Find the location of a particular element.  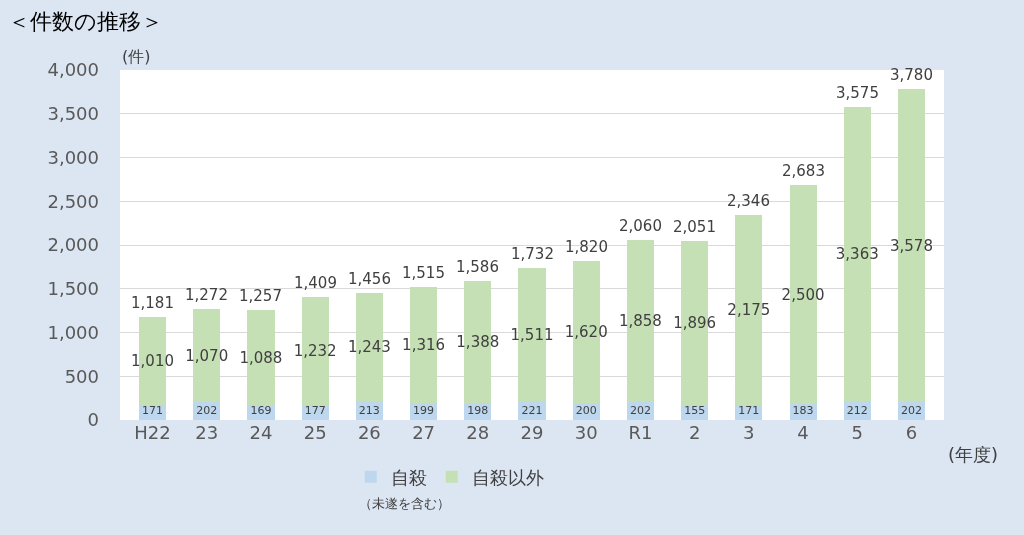

data-label: 1,243 is located at coordinates (369, 346).